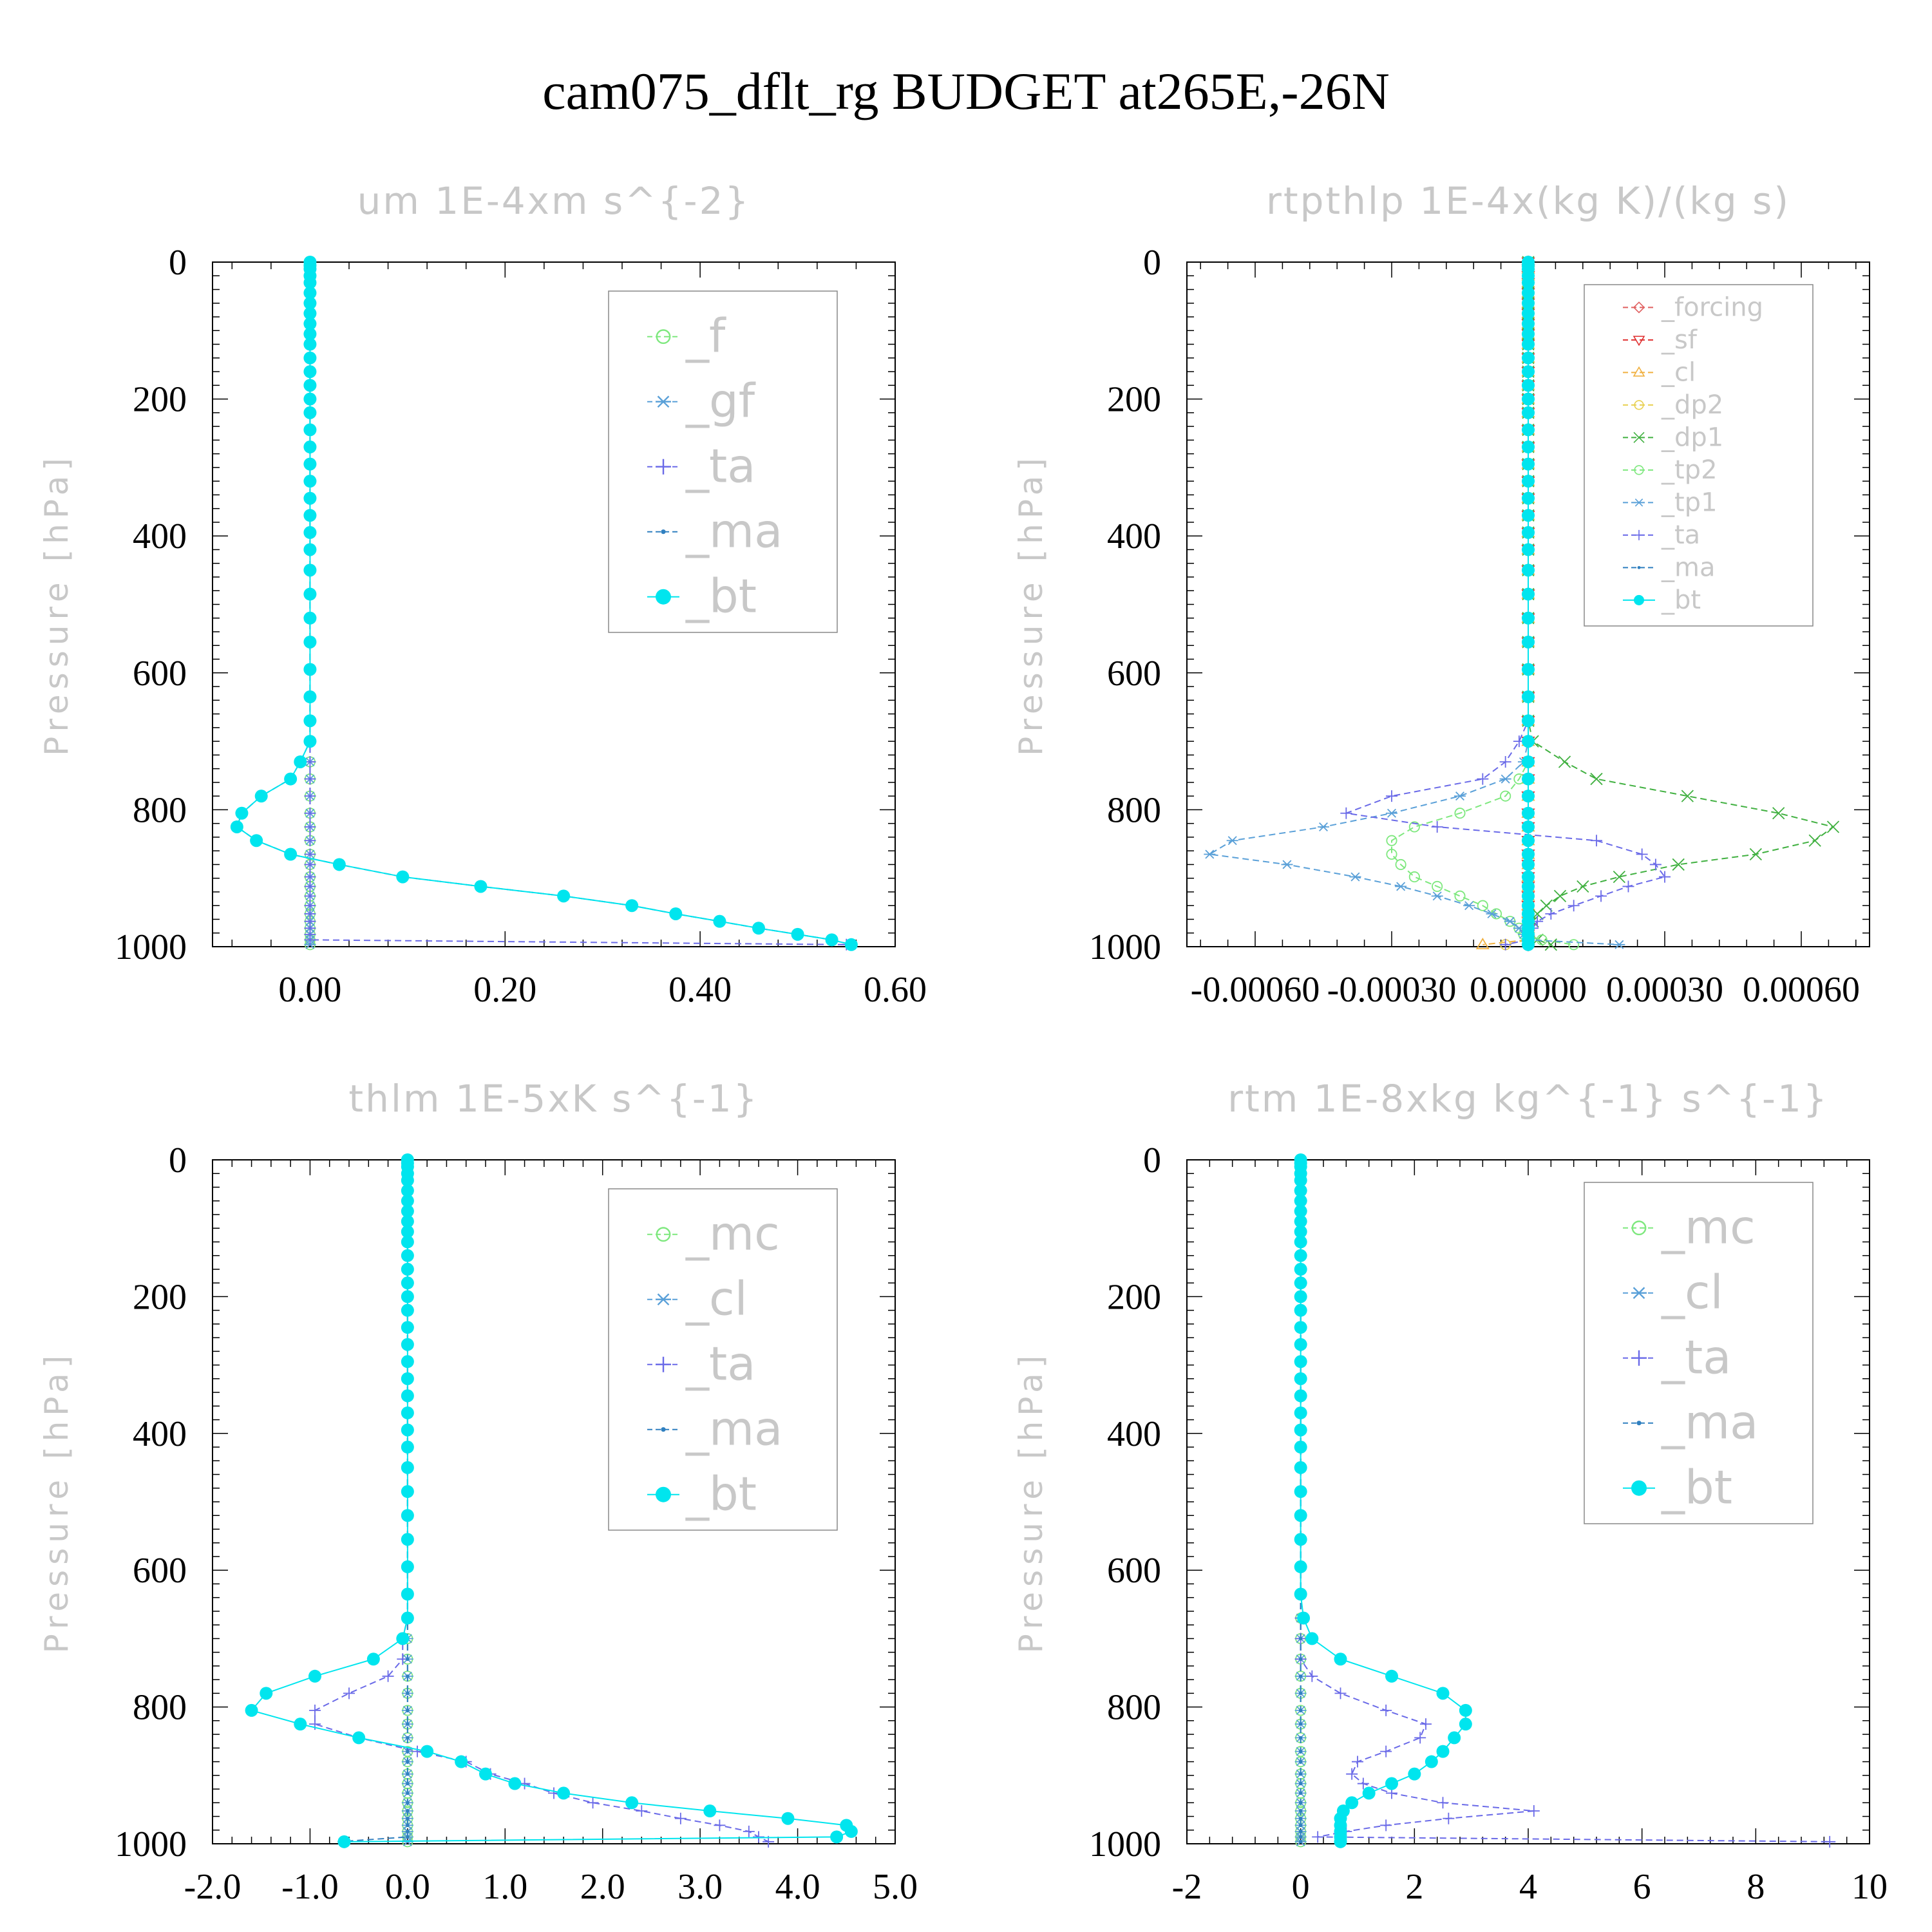 The image size is (1932, 1932). I want to click on x-tick-label: 2, so click(1414, 1887).